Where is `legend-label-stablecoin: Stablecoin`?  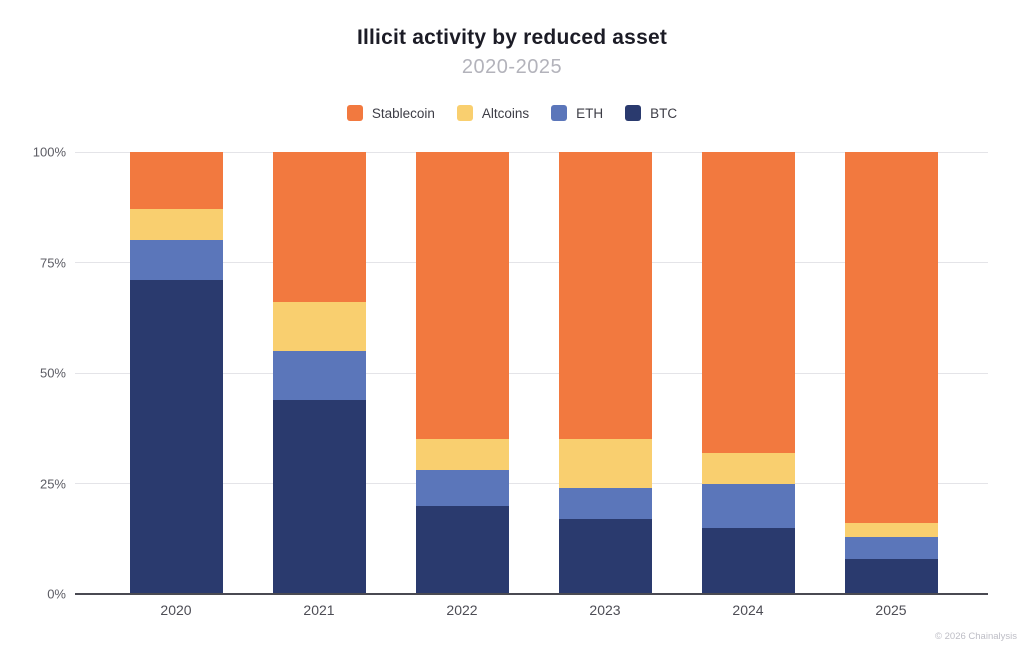
legend-label-stablecoin: Stablecoin is located at coordinates (403, 113).